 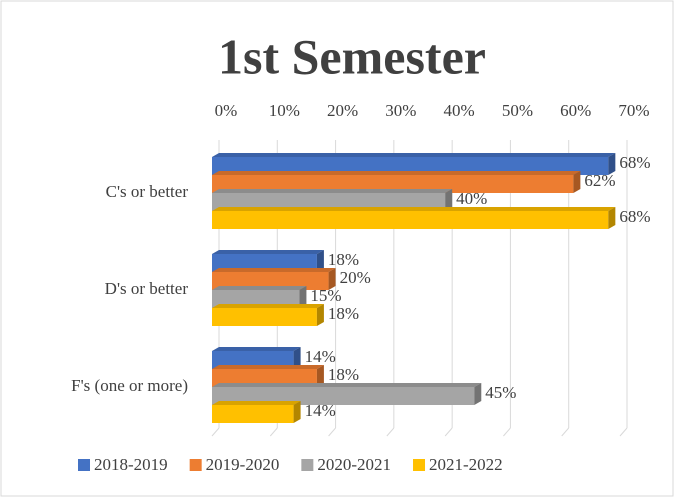 I want to click on x-tick-label: 30%, so click(x=400, y=110).